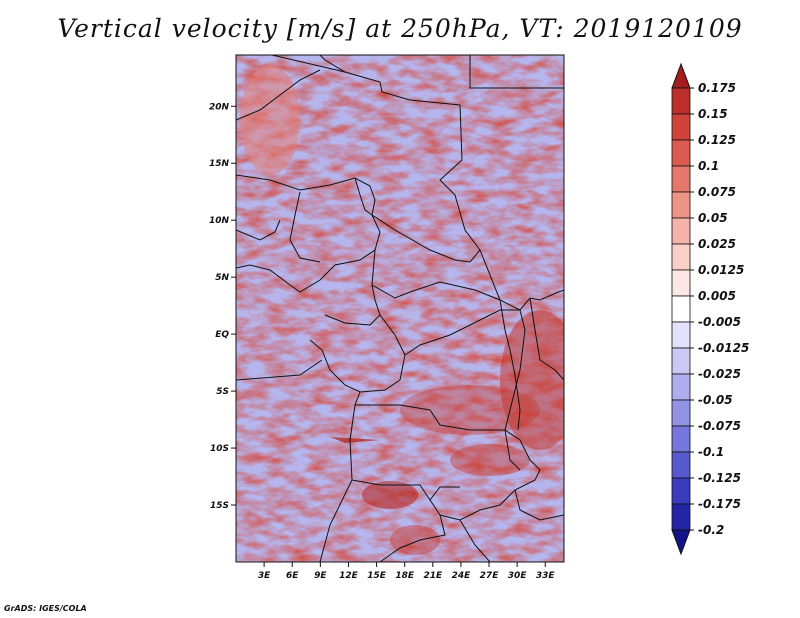 The width and height of the screenshot is (800, 618). Describe the element at coordinates (219, 107) in the screenshot. I see `lat-tick-label: 20N` at that location.